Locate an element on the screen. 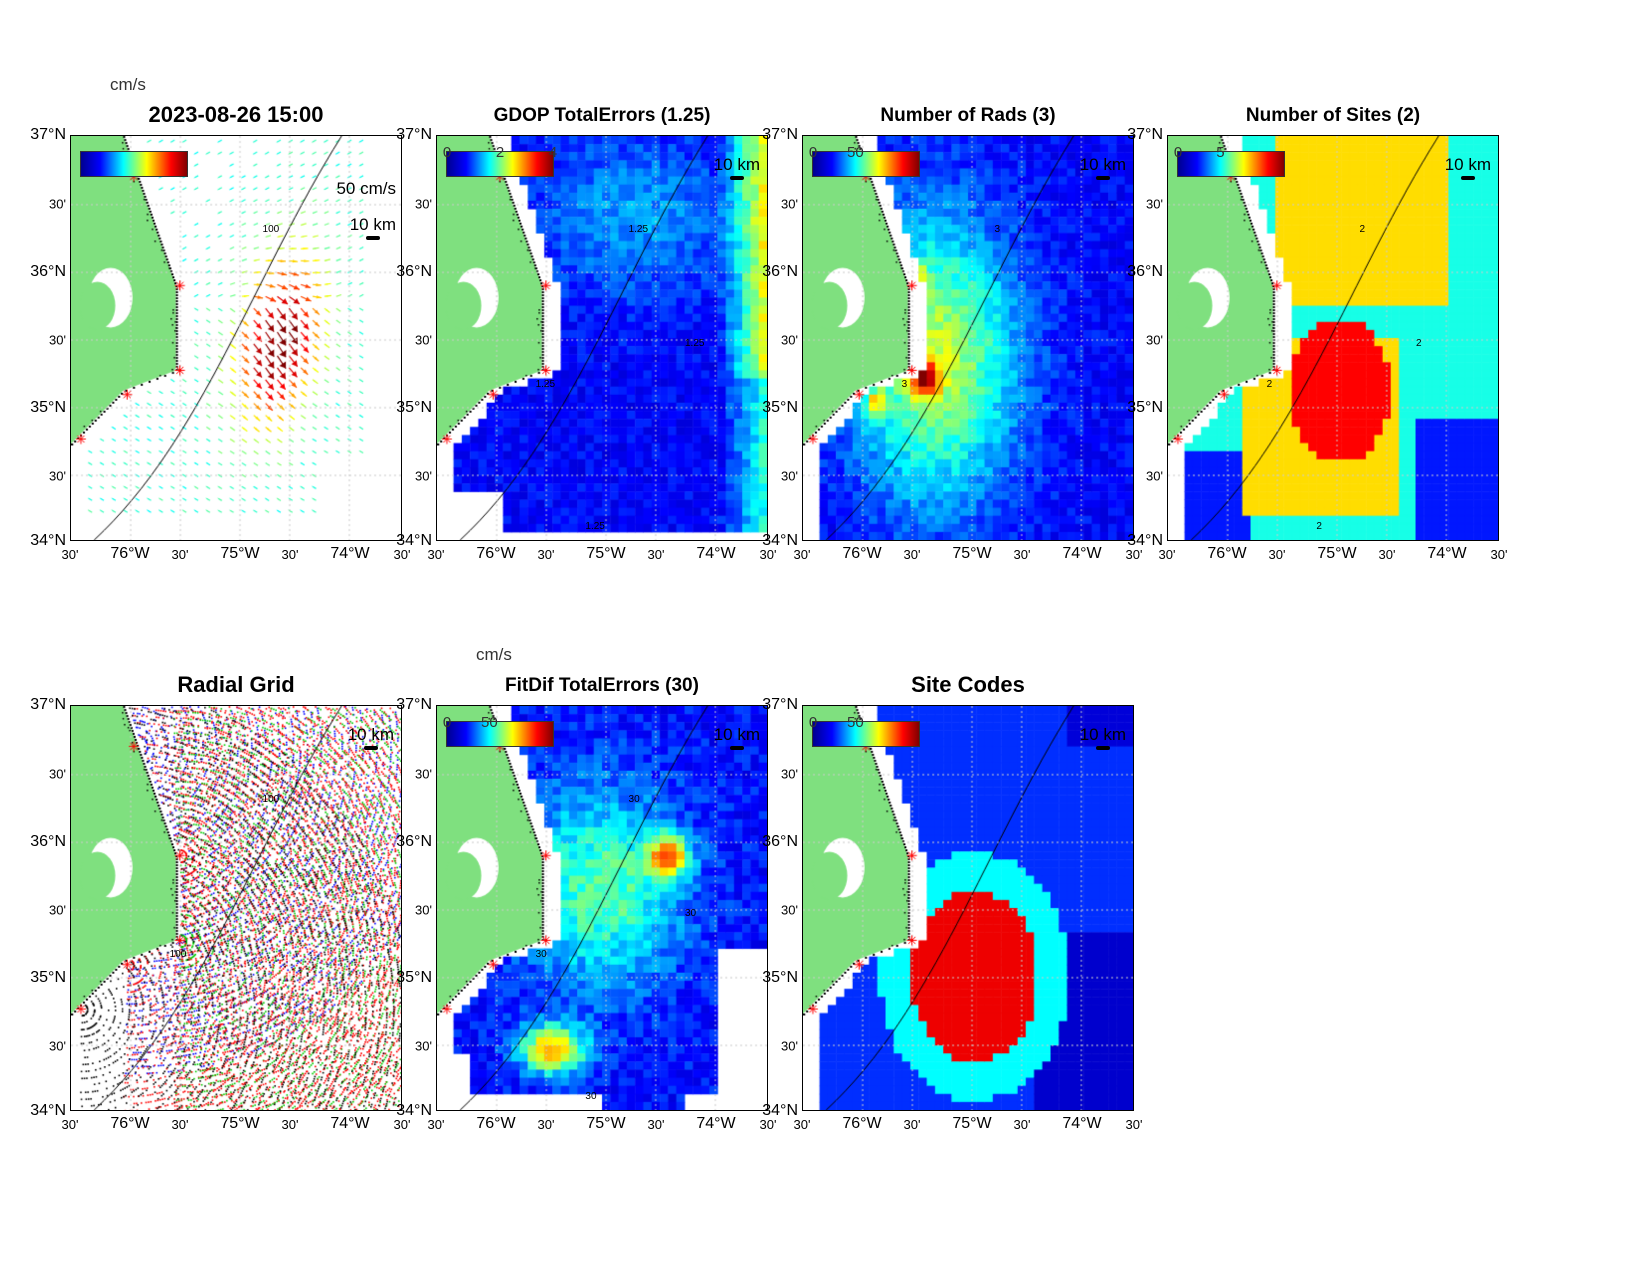  panel-title: FitDif TotalErrors (30) is located at coordinates (602, 685).